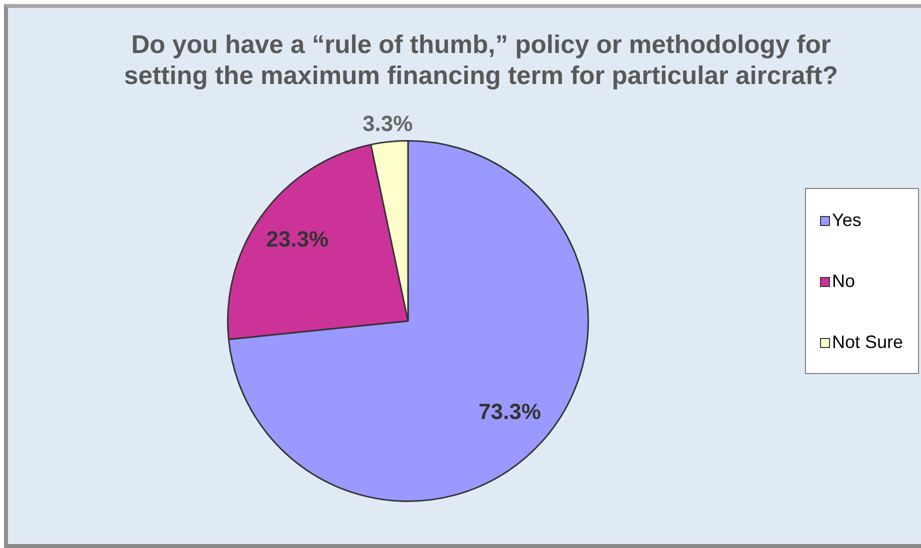  What do you see at coordinates (481, 61) in the screenshot?
I see `chart-title: Do you have a “rule of thumb,” policy or methodology for setting the maximum financing term for particular aircraft?` at bounding box center [481, 61].